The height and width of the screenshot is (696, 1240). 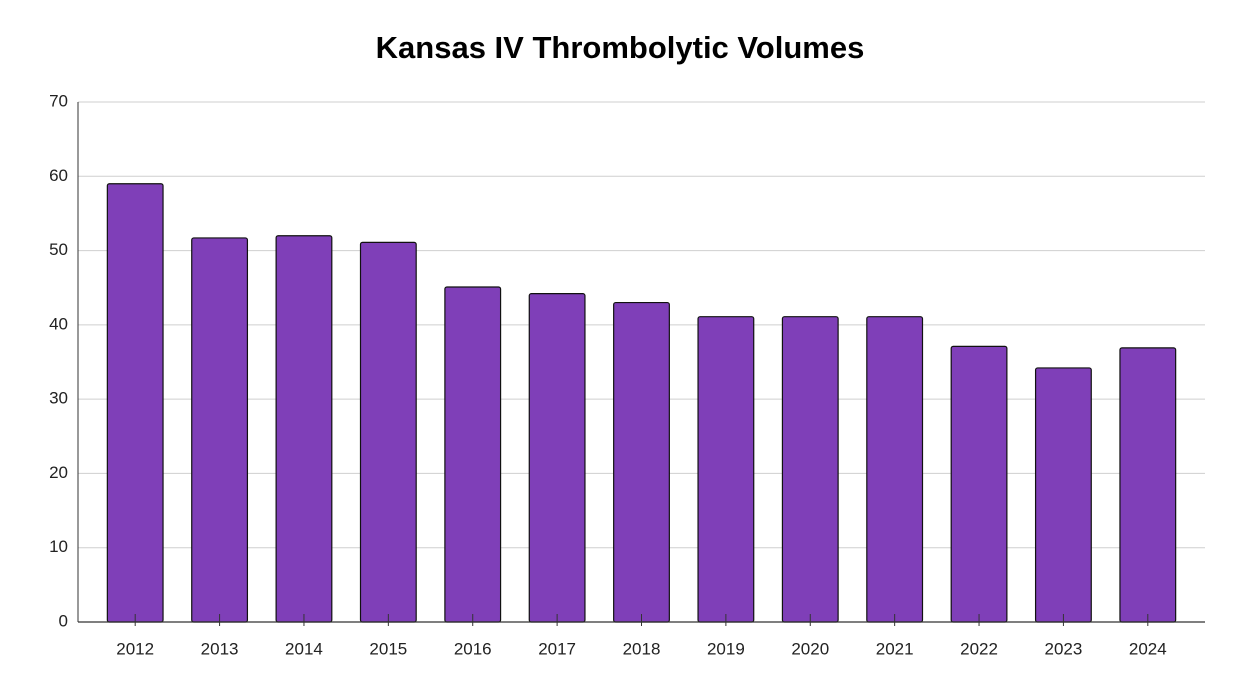 I want to click on y-tick-label: 10, so click(x=58, y=546).